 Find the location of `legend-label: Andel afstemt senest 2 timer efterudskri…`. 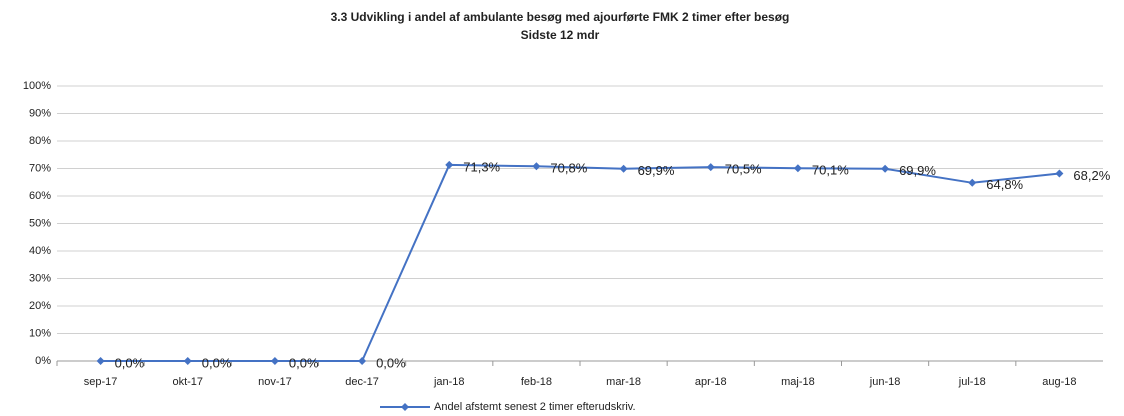

legend-label: Andel afstemt senest 2 timer efterudskri… is located at coordinates (535, 407).